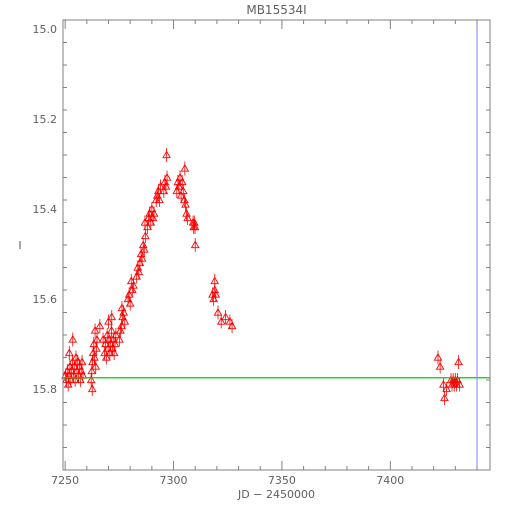  What do you see at coordinates (65, 480) in the screenshot?
I see `x-tick-label: 7250` at bounding box center [65, 480].